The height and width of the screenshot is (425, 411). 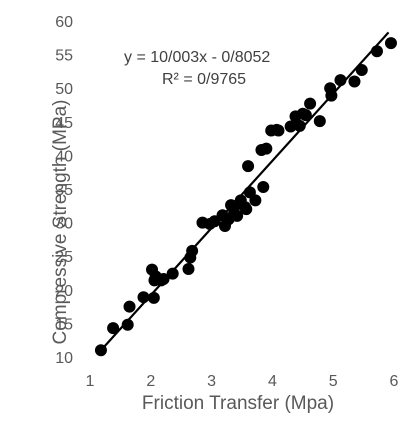 I want to click on y-tick-label: 45, so click(x=64, y=123).